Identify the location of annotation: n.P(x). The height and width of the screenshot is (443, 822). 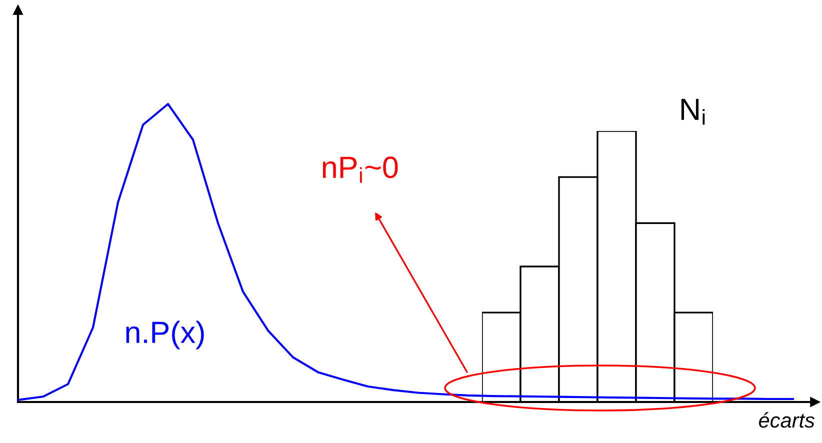
(165, 335).